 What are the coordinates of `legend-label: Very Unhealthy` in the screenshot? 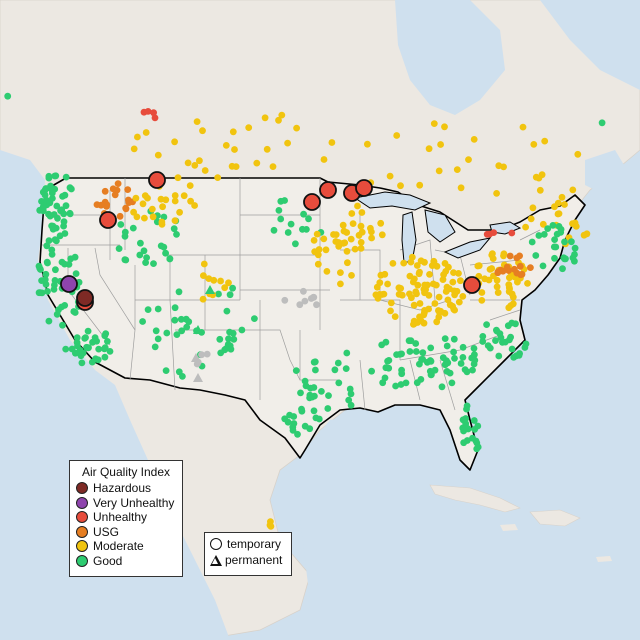 It's located at (134, 502).